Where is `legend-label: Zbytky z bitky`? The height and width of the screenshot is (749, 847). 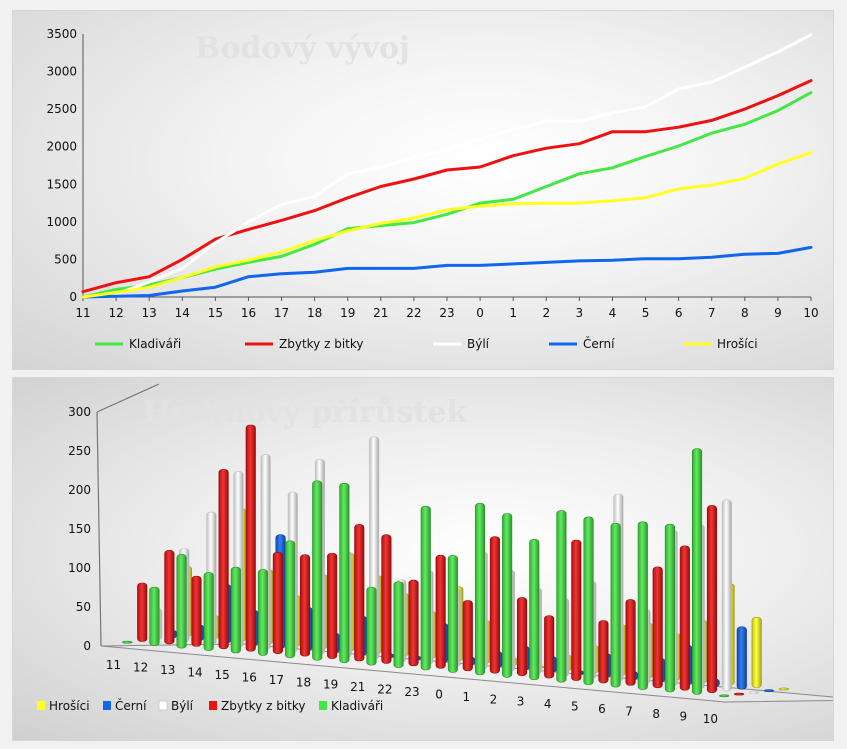
legend-label: Zbytky z bitky is located at coordinates (321, 344).